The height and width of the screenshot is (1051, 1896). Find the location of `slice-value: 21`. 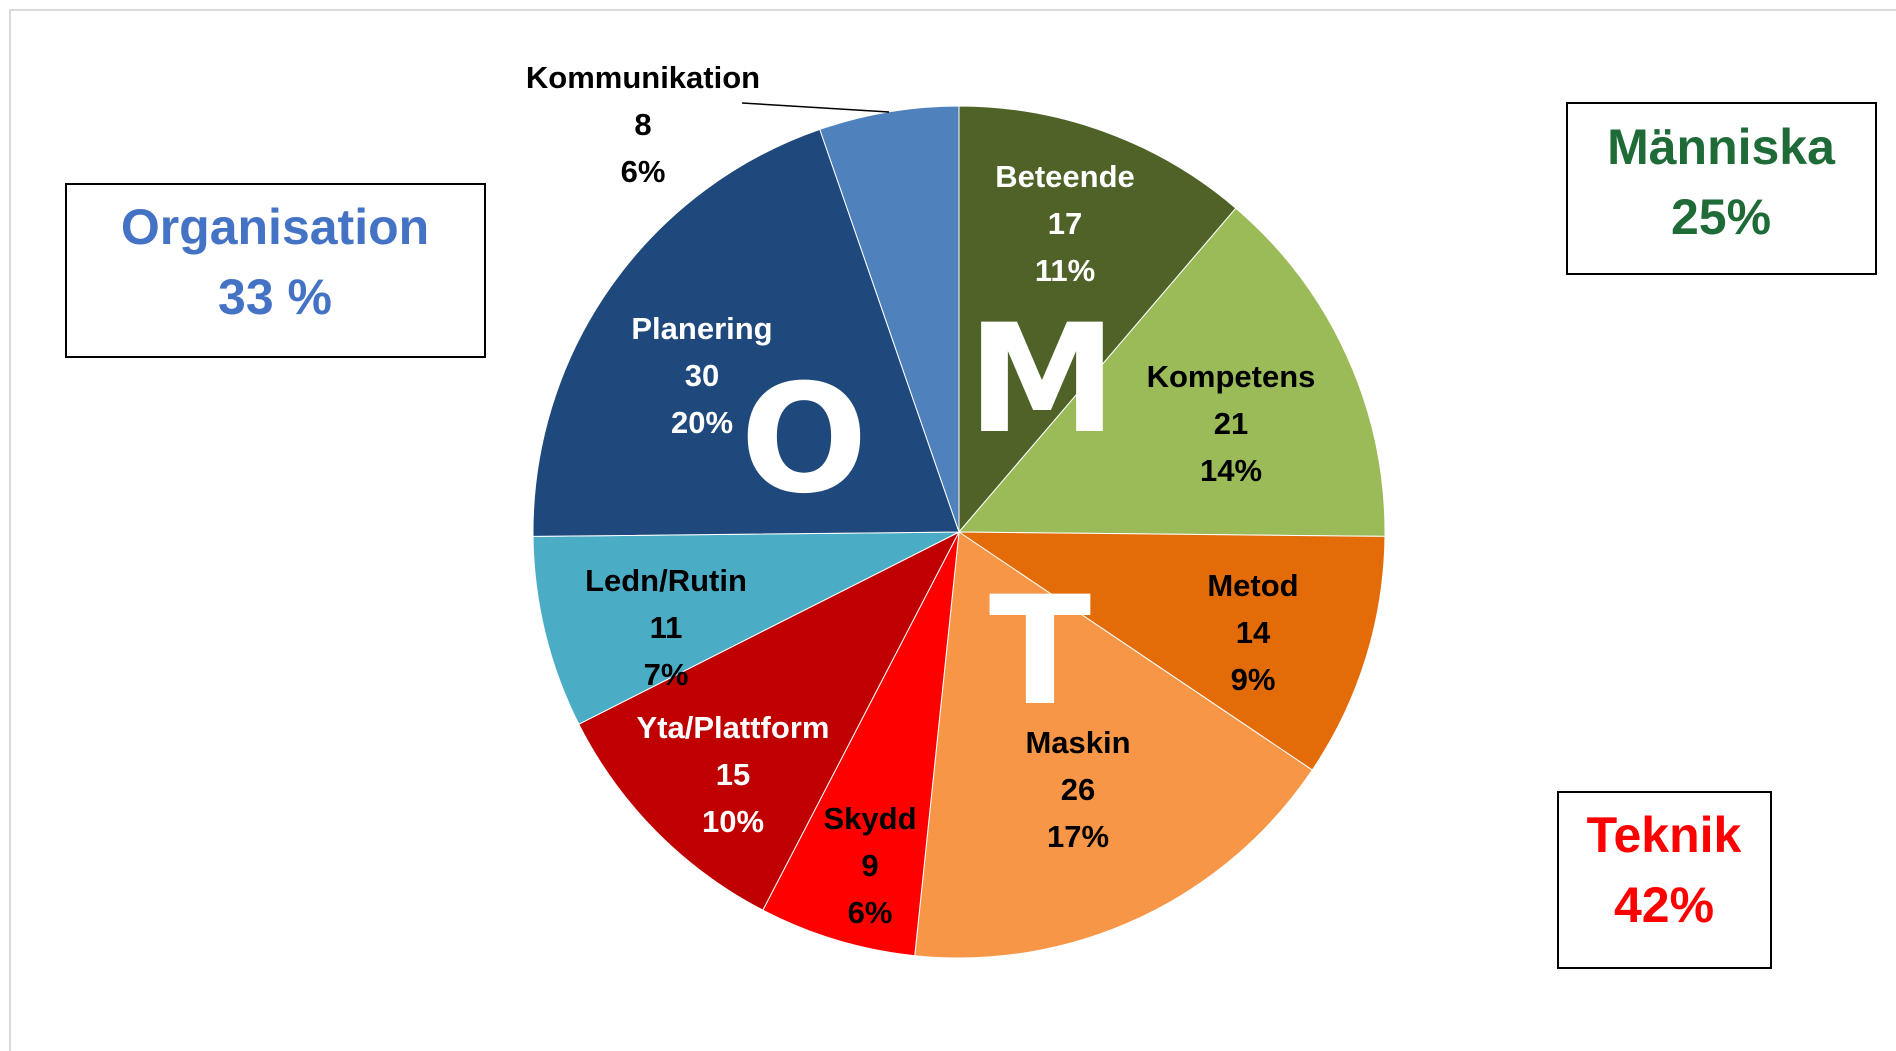

slice-value: 21 is located at coordinates (1231, 423).